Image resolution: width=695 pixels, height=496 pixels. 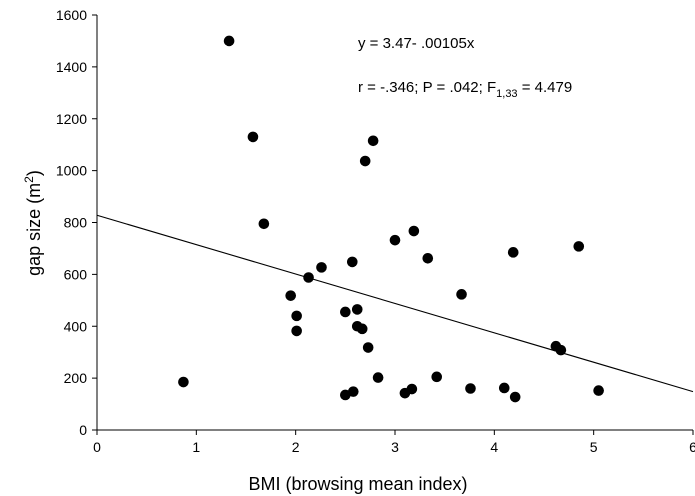 What do you see at coordinates (494, 447) in the screenshot?
I see `x-tick-label: 4` at bounding box center [494, 447].